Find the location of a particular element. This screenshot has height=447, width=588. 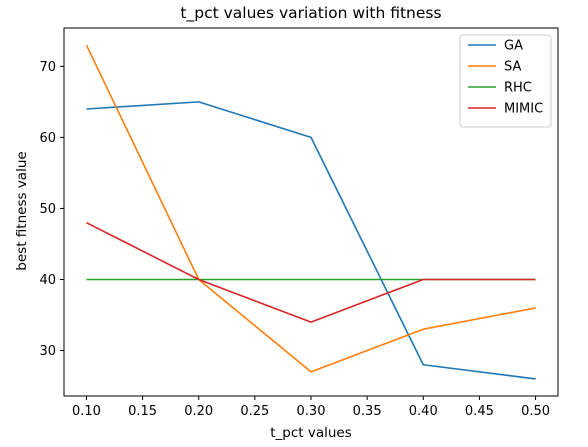

x-tick-label: 0.15 is located at coordinates (142, 411).